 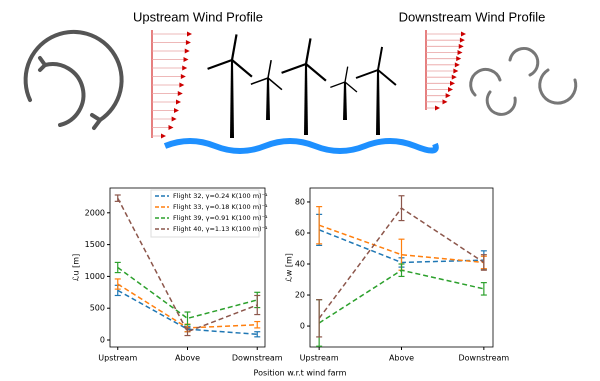 What do you see at coordinates (523, 81) in the screenshot?
I see `vortex-right` at bounding box center [523, 81].